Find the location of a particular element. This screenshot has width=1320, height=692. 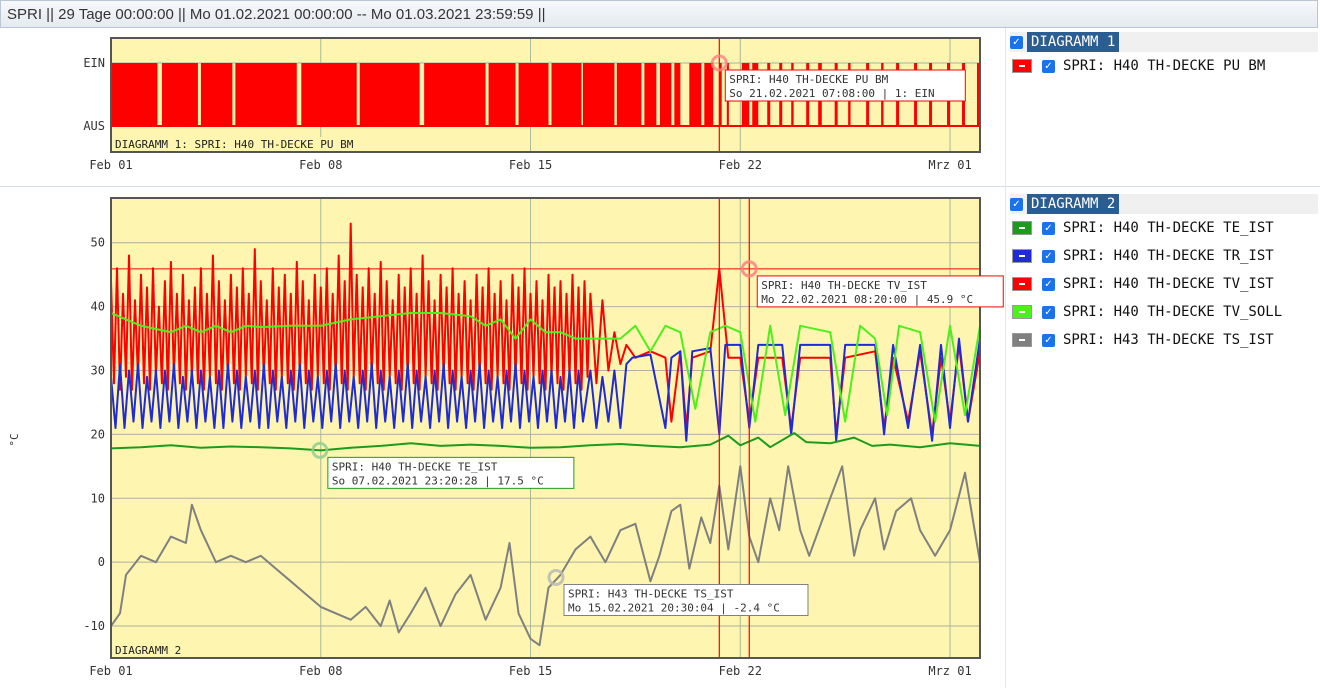

series-label: SPRI: H40 TH-DECKE TV_SOLL is located at coordinates (1173, 312).